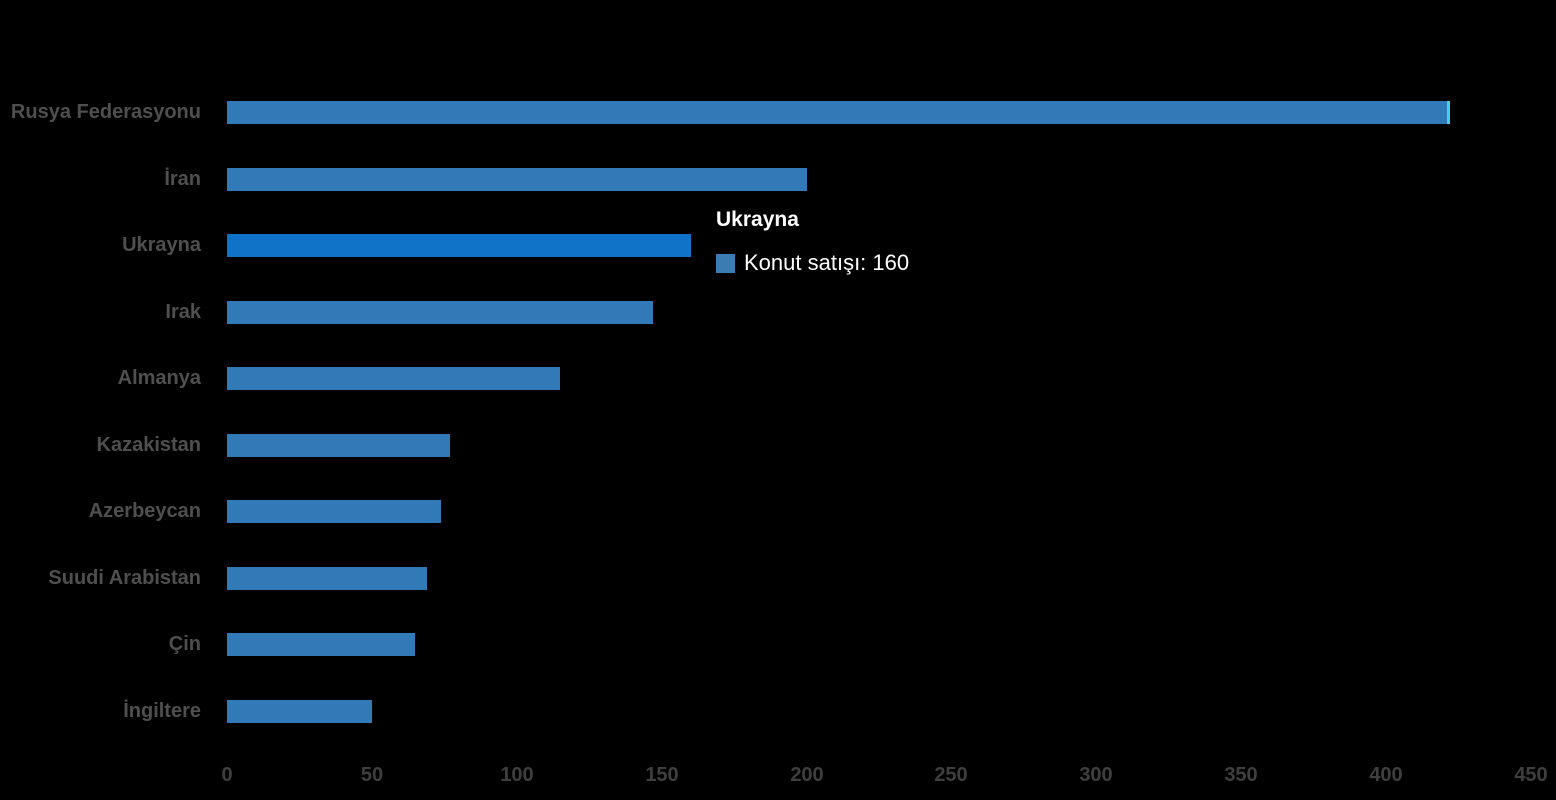 Image resolution: width=1556 pixels, height=800 pixels. What do you see at coordinates (807, 775) in the screenshot?
I see `x-tick-label: 200` at bounding box center [807, 775].